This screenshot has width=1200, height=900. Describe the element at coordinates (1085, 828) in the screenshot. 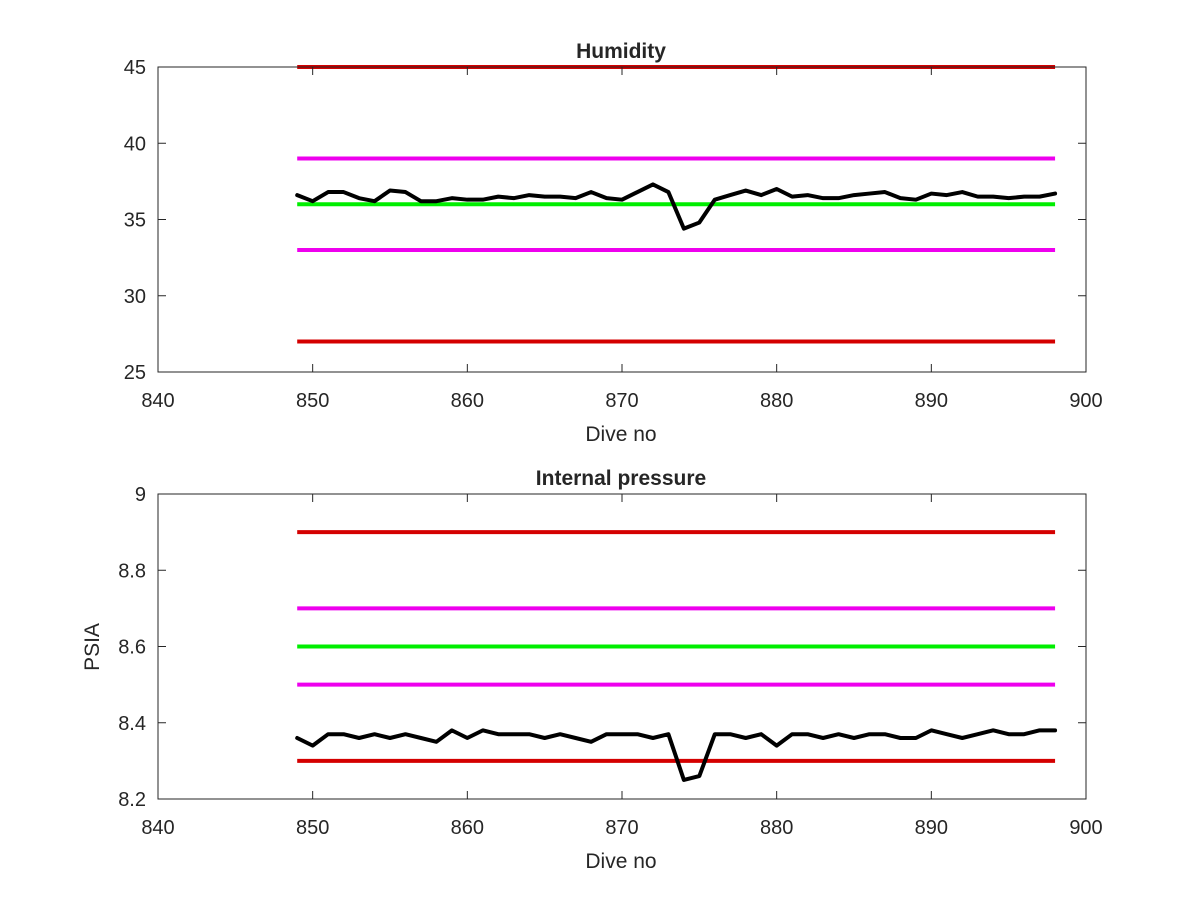

I see `pressure-x-tick-label-6: 900` at that location.